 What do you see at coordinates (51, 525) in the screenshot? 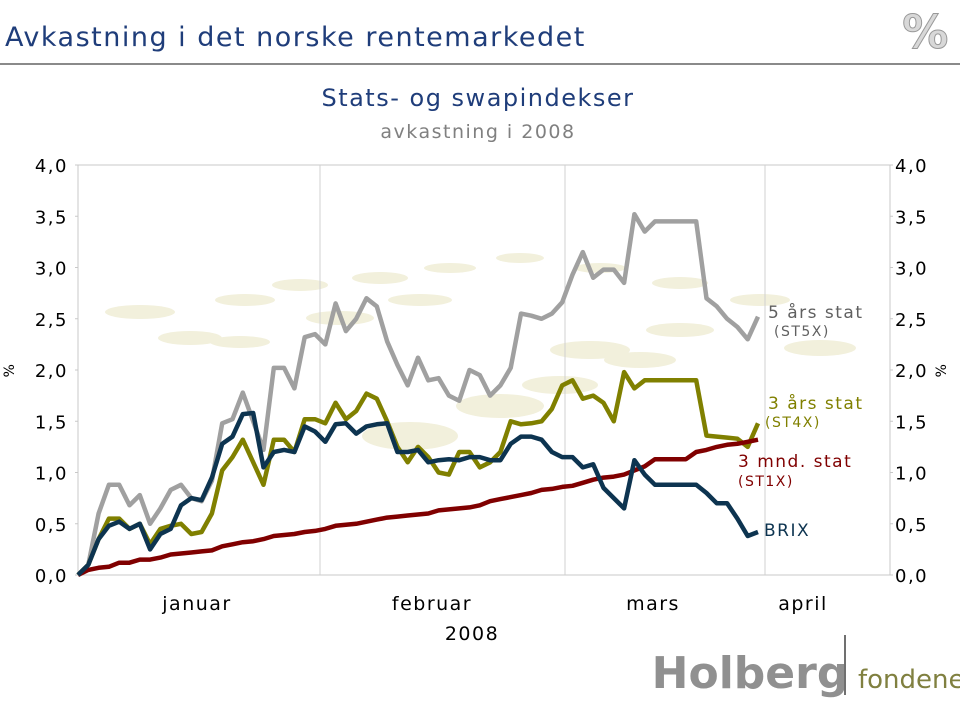
I see `y-tick-label: 0,5` at bounding box center [51, 525].